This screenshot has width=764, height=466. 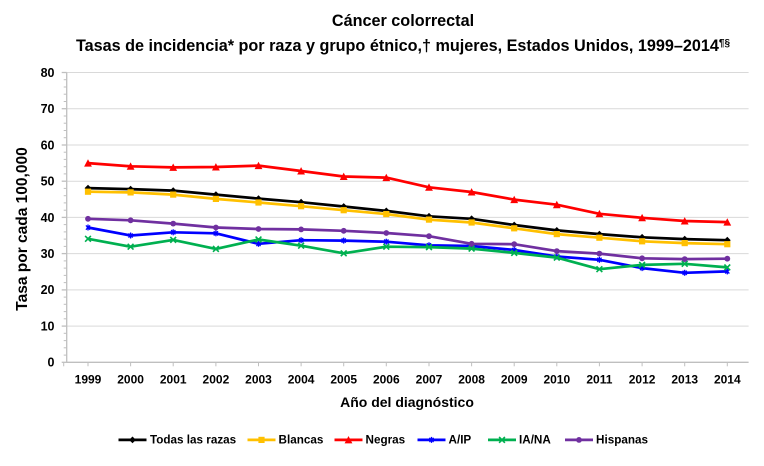 What do you see at coordinates (460, 439) in the screenshot?
I see `svg-text: A/IP` at bounding box center [460, 439].